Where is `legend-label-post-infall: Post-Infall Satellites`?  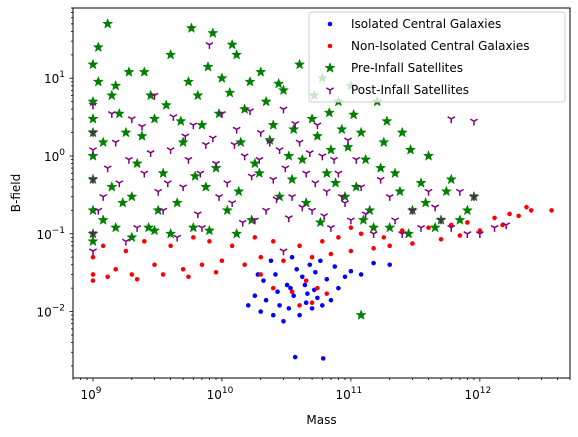
legend-label-post-infall: Post-Infall Satellites is located at coordinates (410, 90).